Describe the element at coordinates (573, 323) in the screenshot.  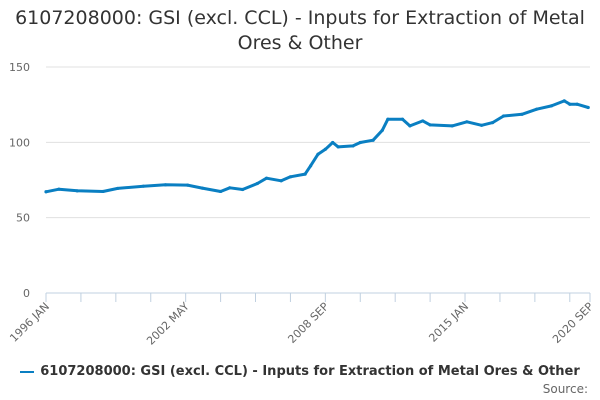
I see `x-tick-label: 2020 SEP` at that location.